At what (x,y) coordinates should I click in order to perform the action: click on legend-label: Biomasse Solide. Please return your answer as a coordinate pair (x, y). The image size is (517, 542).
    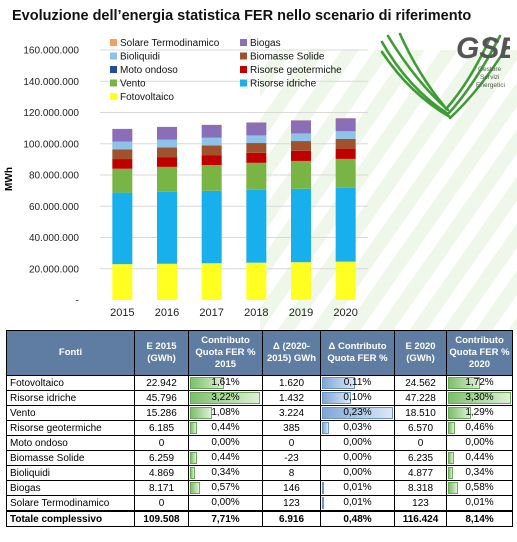
    Looking at the image, I should click on (287, 57).